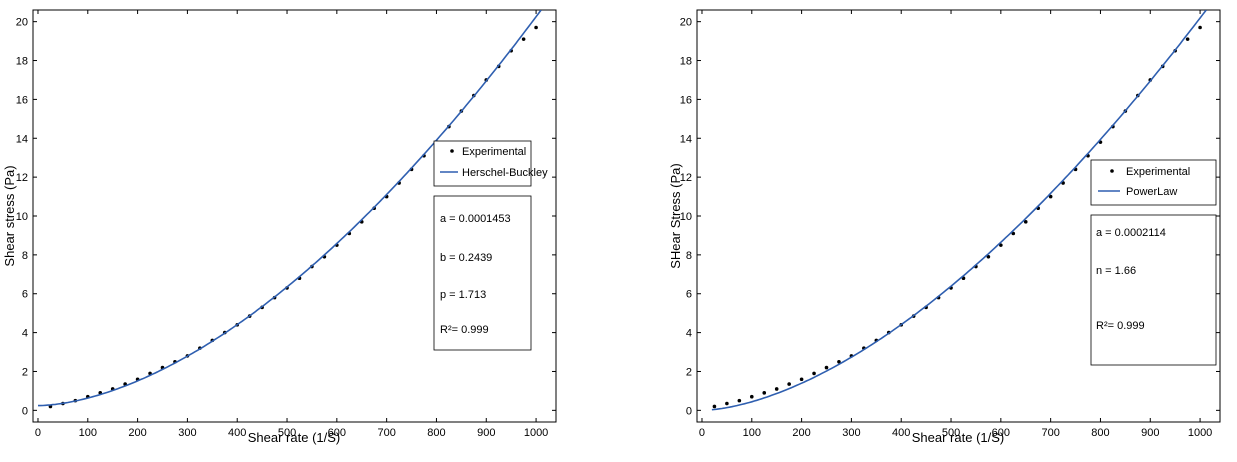  What do you see at coordinates (675, 215) in the screenshot?
I see `y-axis-label: SHear Stress (Pa)` at bounding box center [675, 215].